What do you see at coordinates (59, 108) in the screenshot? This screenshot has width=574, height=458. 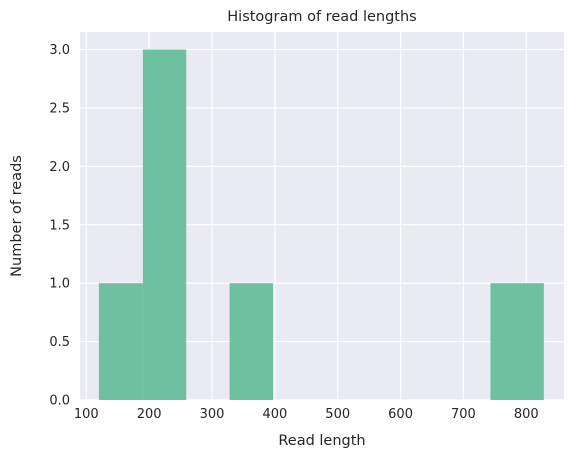 I see `y-tick-label: 2.5` at bounding box center [59, 108].